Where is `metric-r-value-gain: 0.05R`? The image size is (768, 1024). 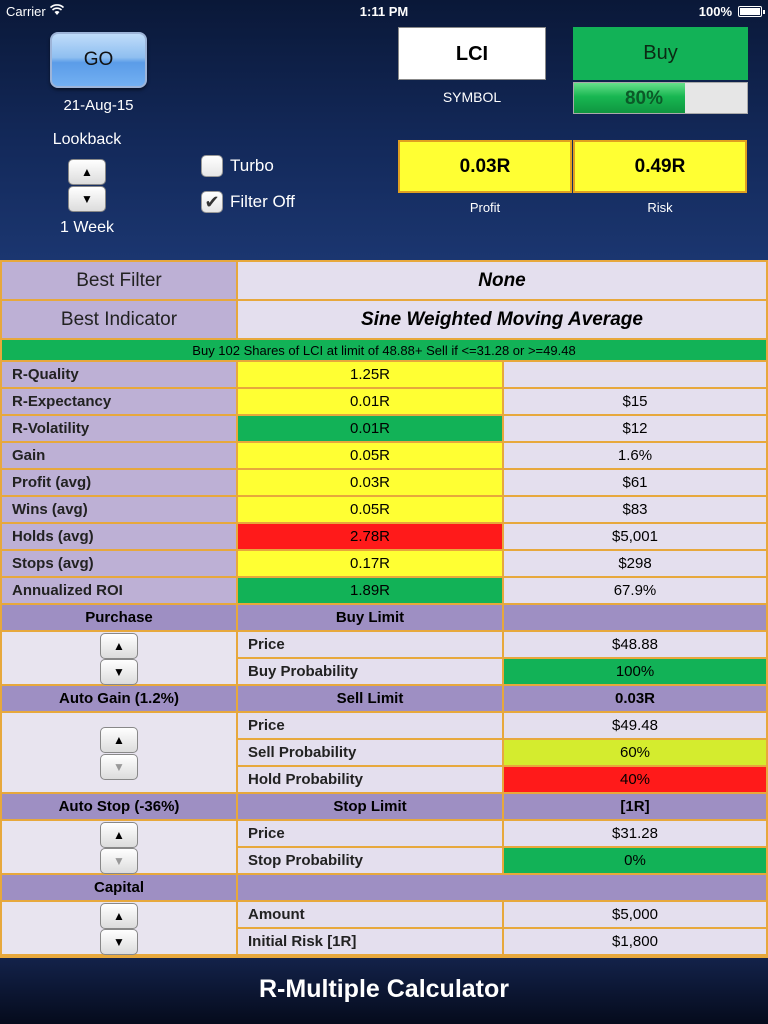
metric-r-value-gain: 0.05R is located at coordinates (370, 455).